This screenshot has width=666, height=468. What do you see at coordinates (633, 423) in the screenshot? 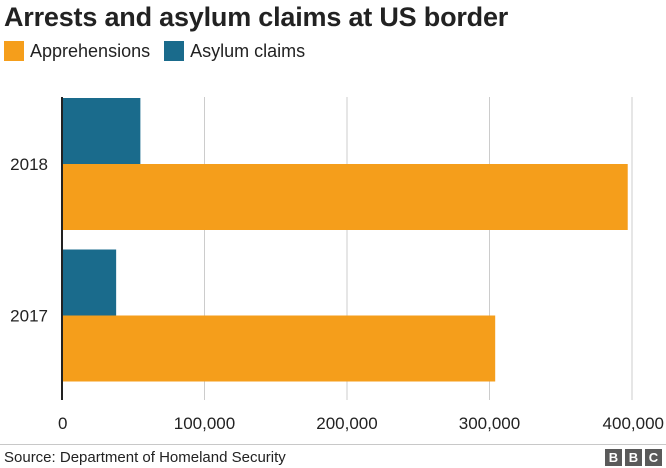
I see `x-tick-label: 400,000` at bounding box center [633, 423].